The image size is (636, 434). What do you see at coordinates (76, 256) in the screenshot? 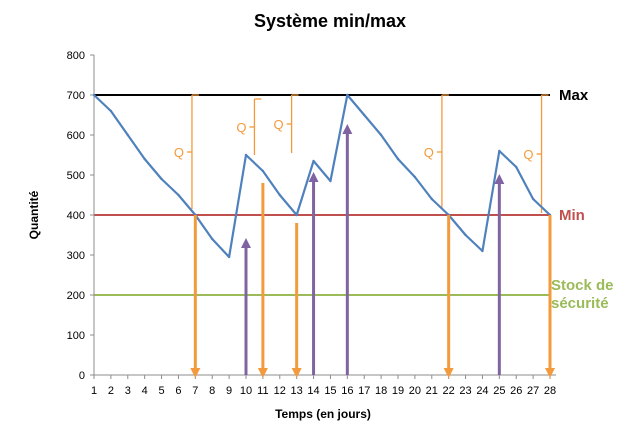
I see `y-tick-label: 300` at bounding box center [76, 256].